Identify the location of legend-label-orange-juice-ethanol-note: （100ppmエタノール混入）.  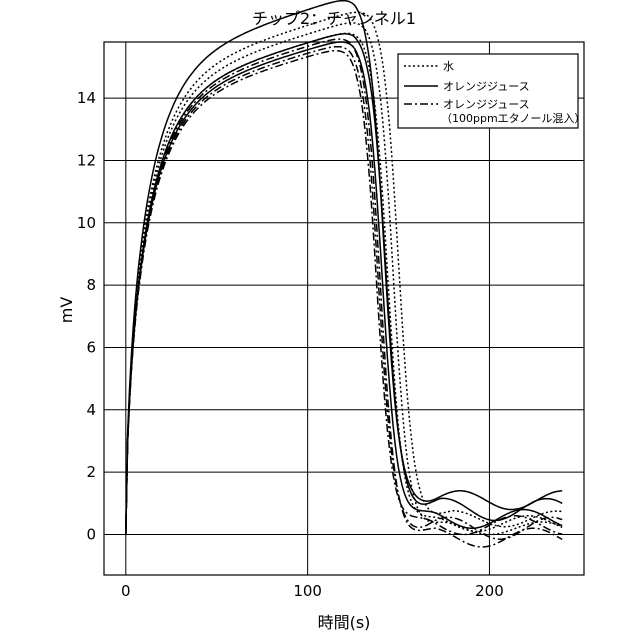
(513, 118).